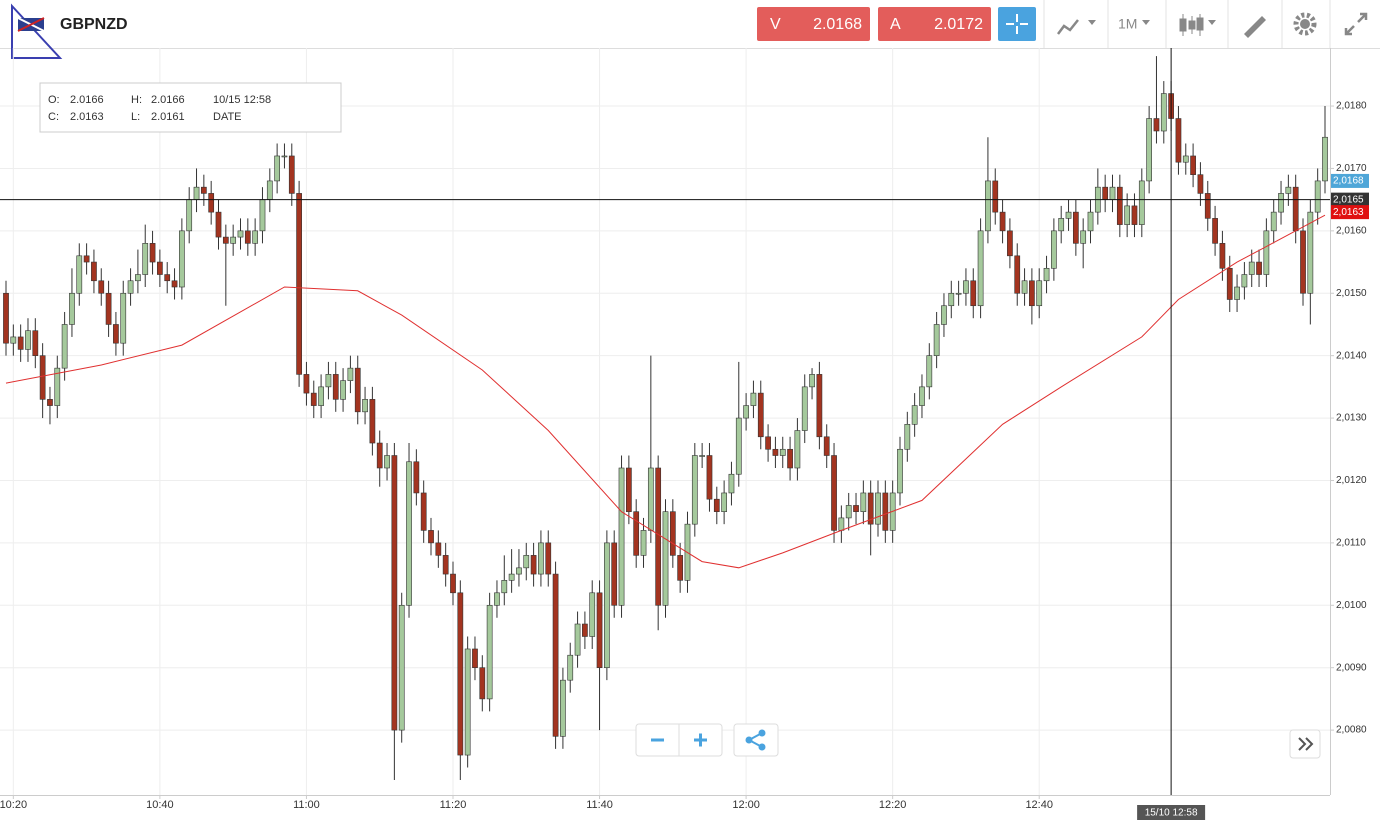 The image size is (1380, 825). I want to click on x-tick-label: 12:40, so click(1039, 805).